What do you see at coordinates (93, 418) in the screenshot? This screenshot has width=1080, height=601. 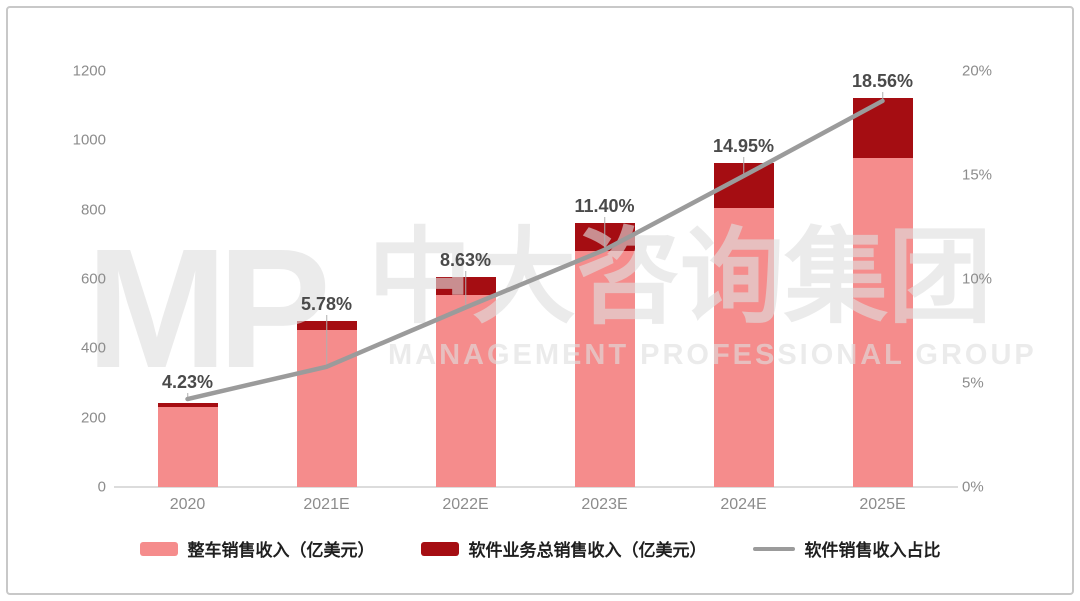 I see `y-axis-left-tick: 200` at bounding box center [93, 418].